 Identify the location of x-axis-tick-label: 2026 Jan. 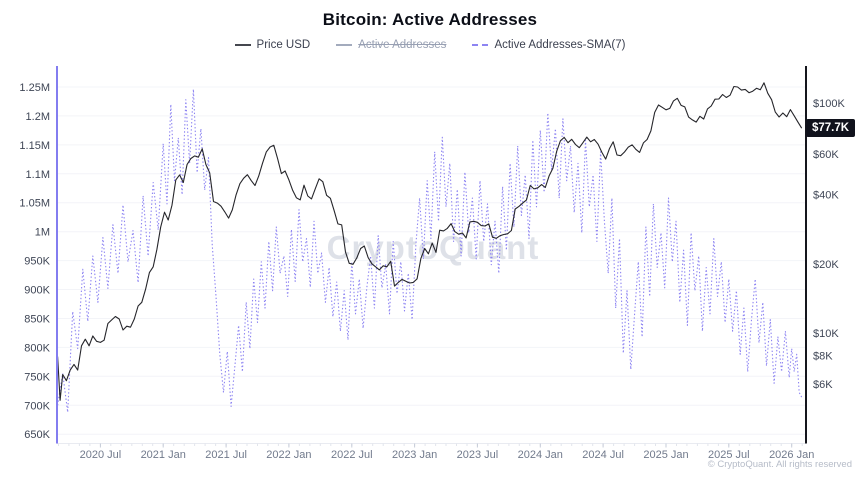
(791, 455).